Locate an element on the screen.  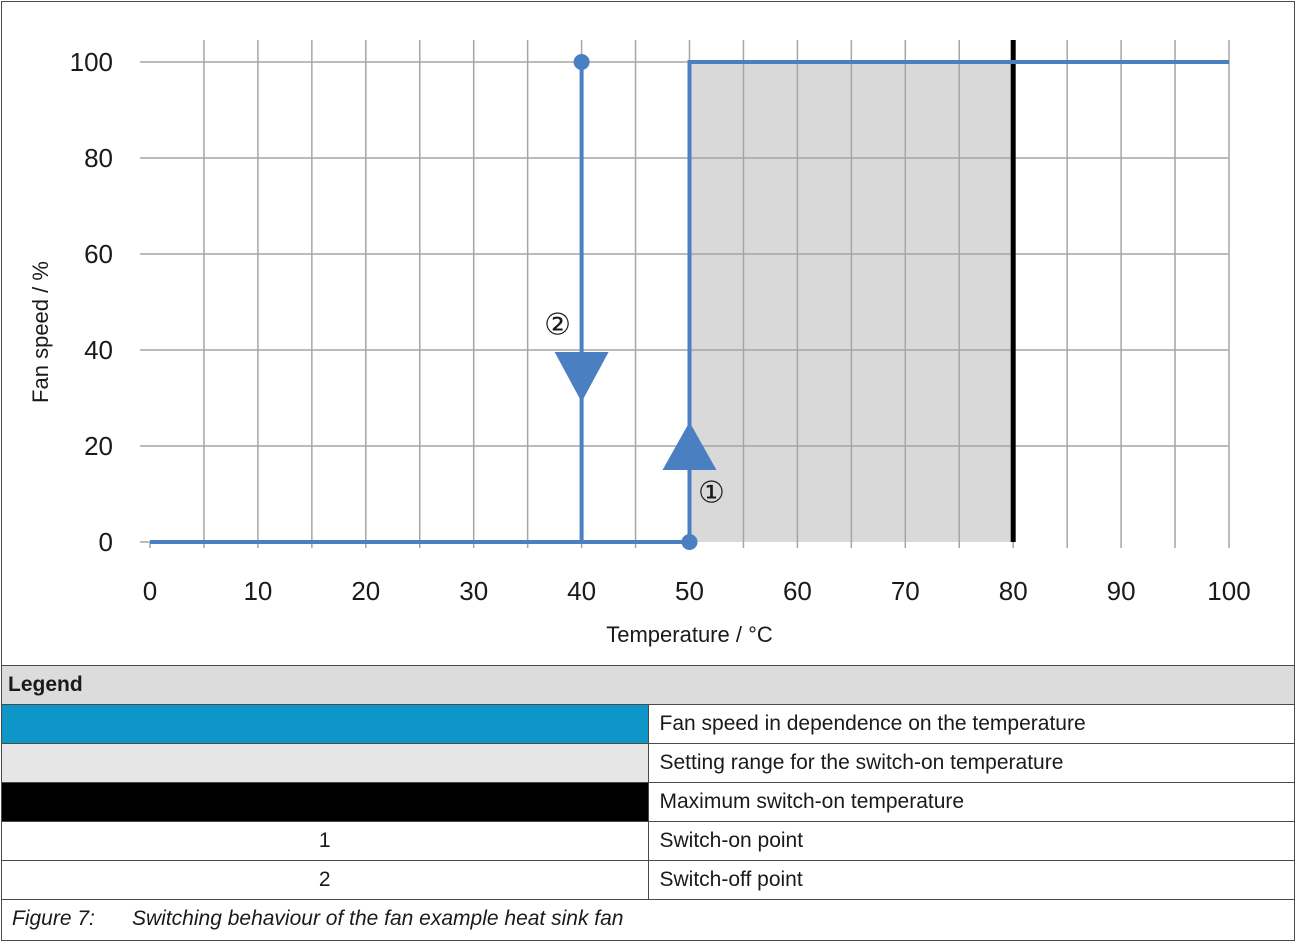
x-tick-label: 80 is located at coordinates (1013, 591).